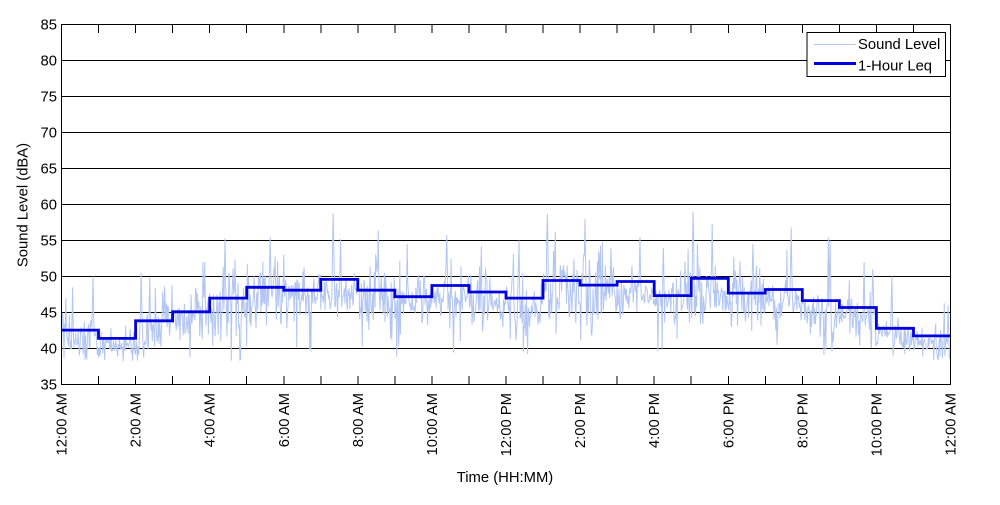 The image size is (1000, 505). What do you see at coordinates (49, 134) in the screenshot?
I see `svg-text: 70` at bounding box center [49, 134].